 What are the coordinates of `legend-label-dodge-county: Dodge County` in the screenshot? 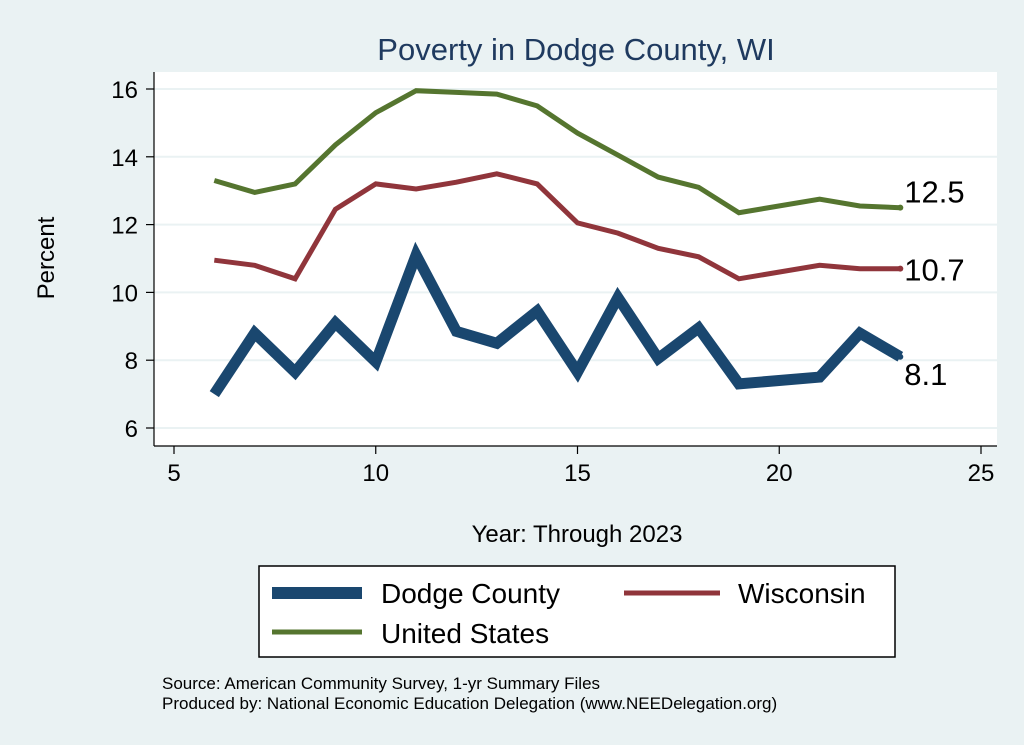 It's located at (470, 593).